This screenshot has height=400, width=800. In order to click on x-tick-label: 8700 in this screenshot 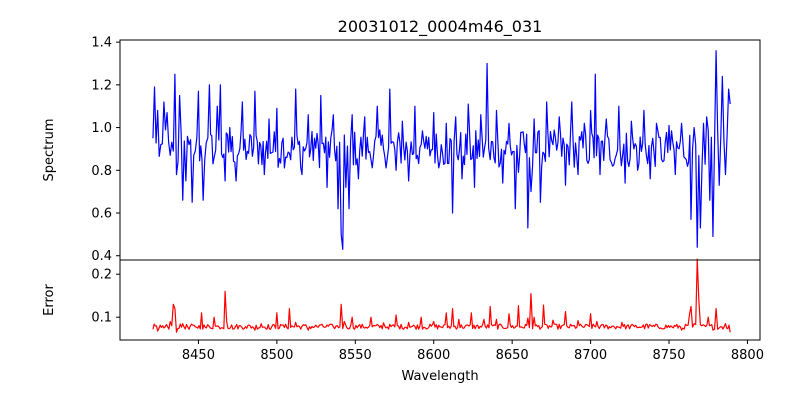, I will do `click(590, 355)`.